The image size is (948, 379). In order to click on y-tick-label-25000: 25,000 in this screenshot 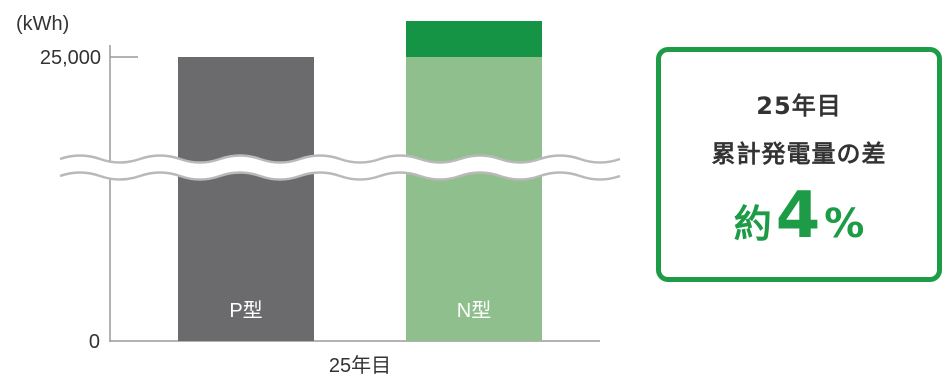, I will do `click(70, 58)`.